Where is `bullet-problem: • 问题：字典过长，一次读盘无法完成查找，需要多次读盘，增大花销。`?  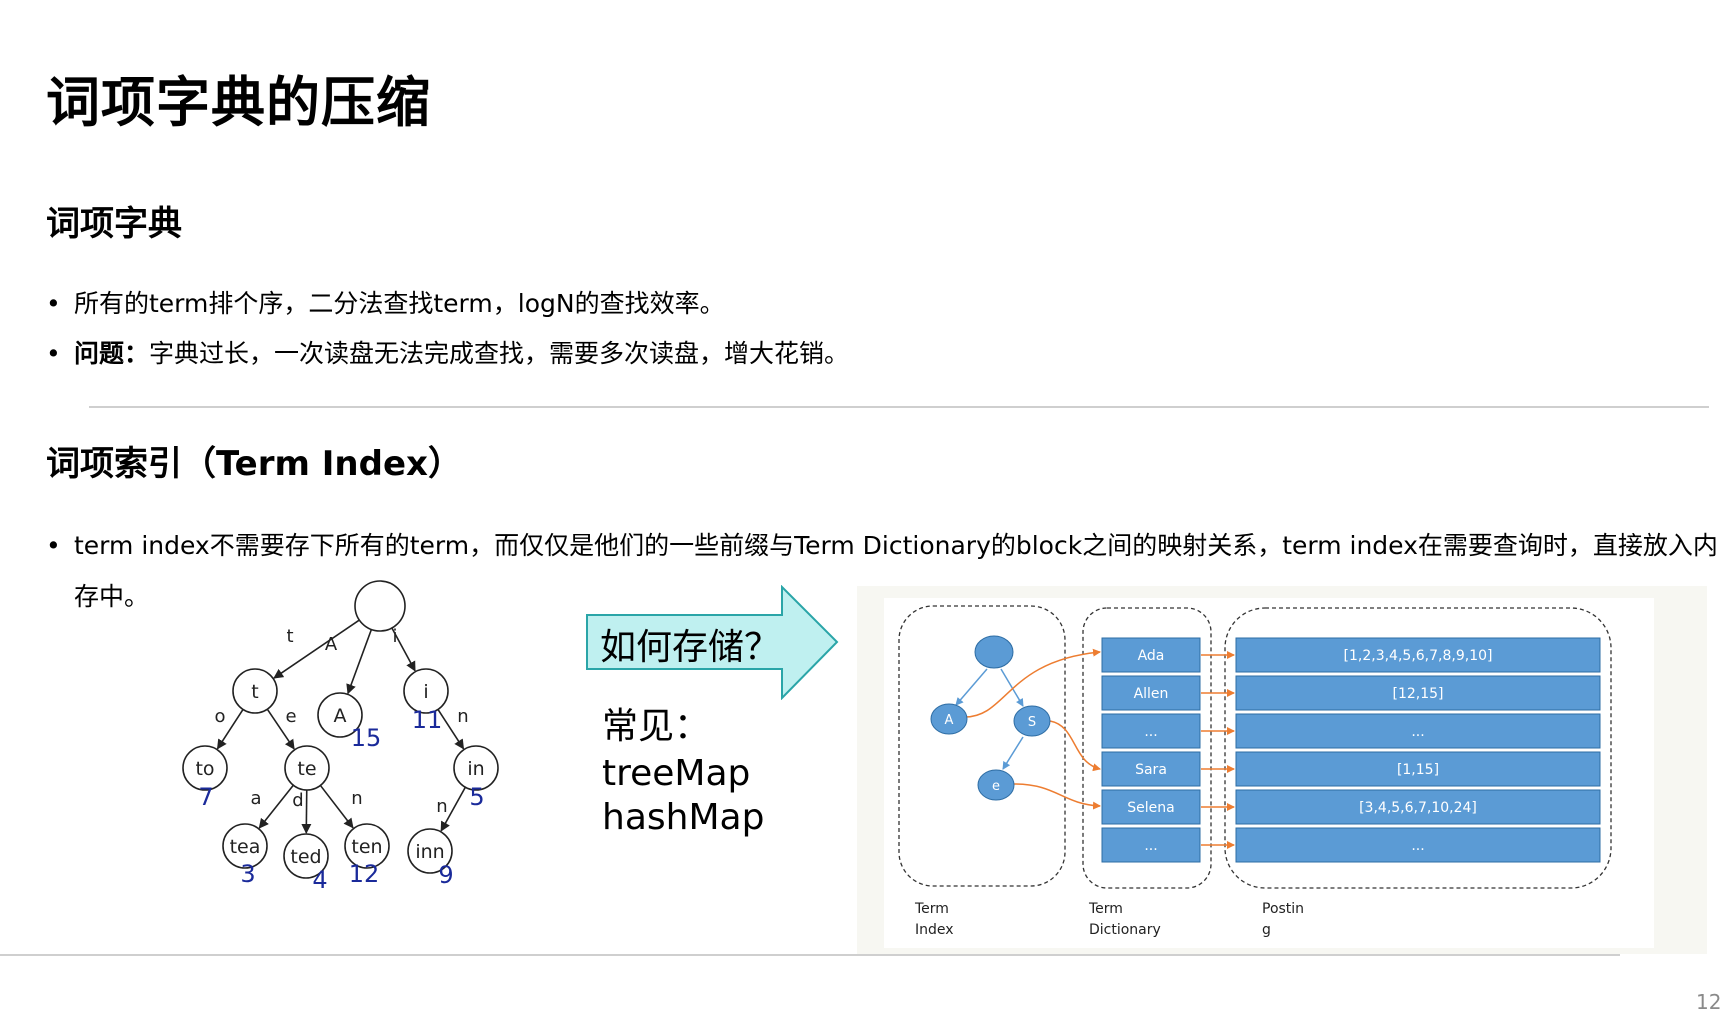 bullet-problem: • 问题：字典过长，一次读盘无法完成查找，需要多次读盘，增大花销。 is located at coordinates (546, 354).